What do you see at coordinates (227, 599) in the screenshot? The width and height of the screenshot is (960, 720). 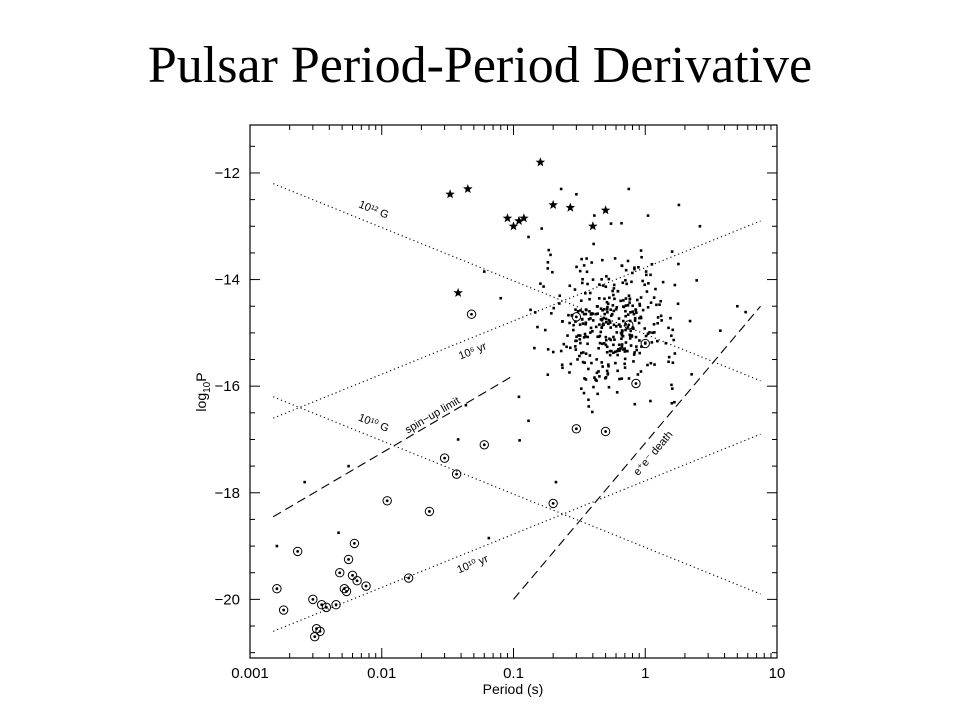 I see `y-tick-label: −20` at bounding box center [227, 599].